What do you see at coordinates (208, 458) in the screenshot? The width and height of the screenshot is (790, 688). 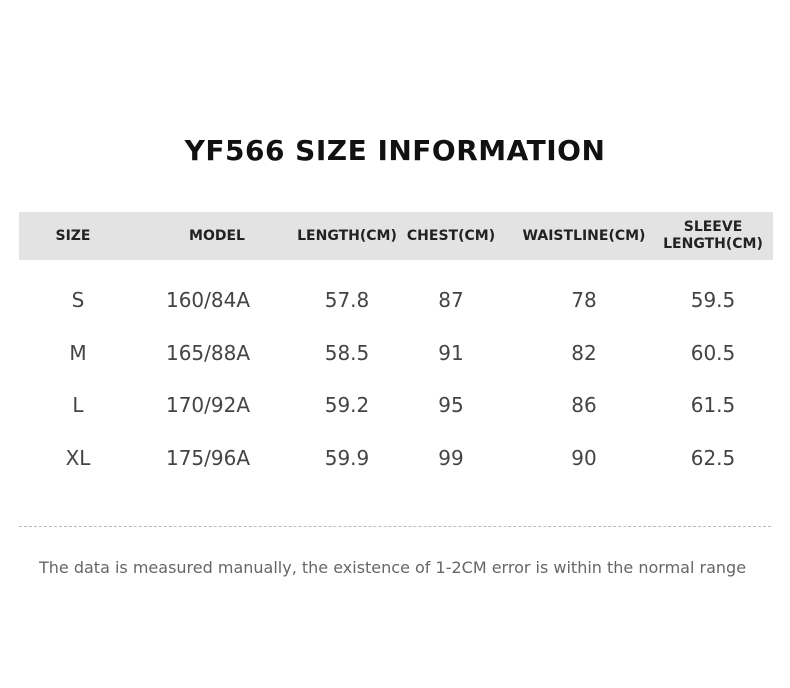 I see `table-cell: 175/96A` at bounding box center [208, 458].